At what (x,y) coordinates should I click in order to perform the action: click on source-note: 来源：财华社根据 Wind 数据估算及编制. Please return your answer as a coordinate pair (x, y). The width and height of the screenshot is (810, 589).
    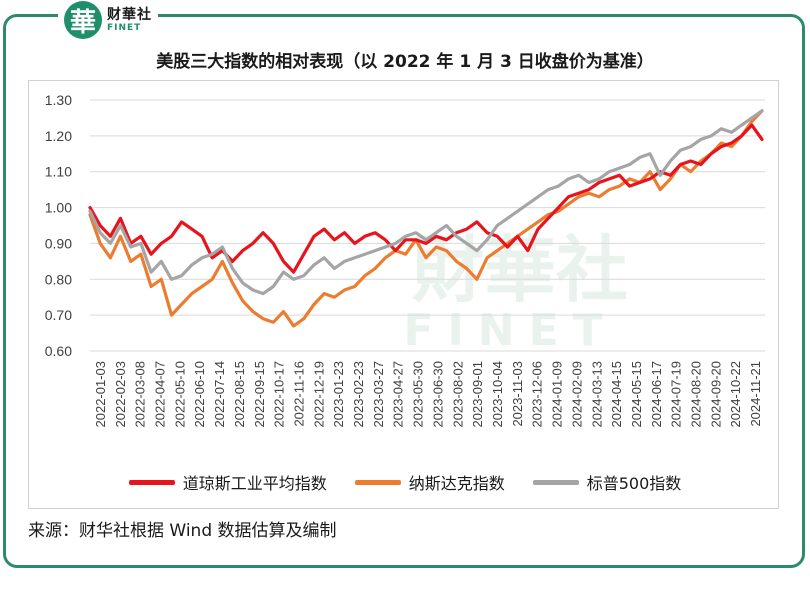
    Looking at the image, I should click on (182, 531).